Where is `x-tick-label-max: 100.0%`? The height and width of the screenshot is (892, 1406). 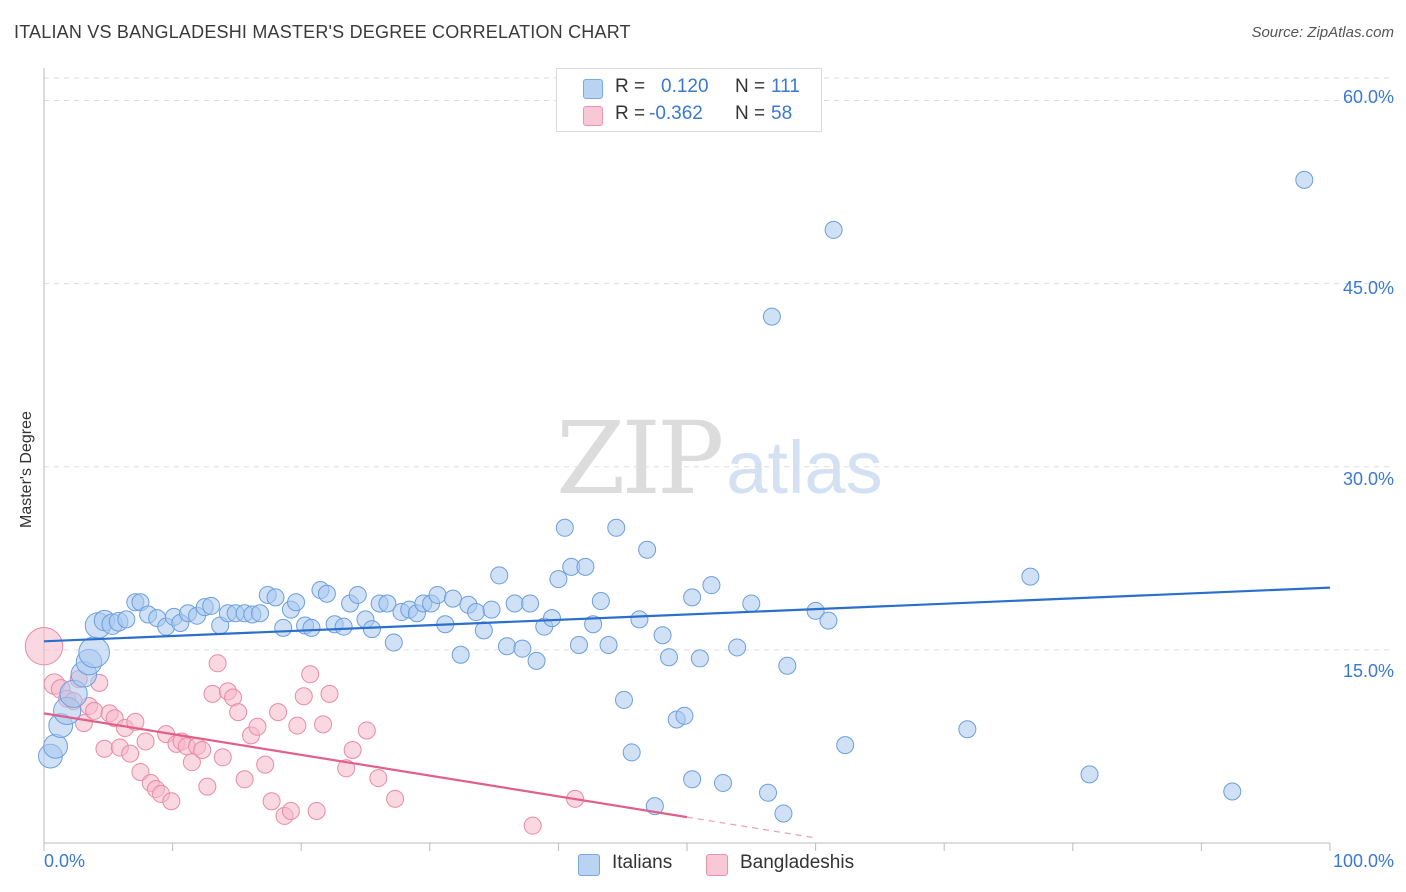
x-tick-label-max: 100.0% is located at coordinates (1363, 861).